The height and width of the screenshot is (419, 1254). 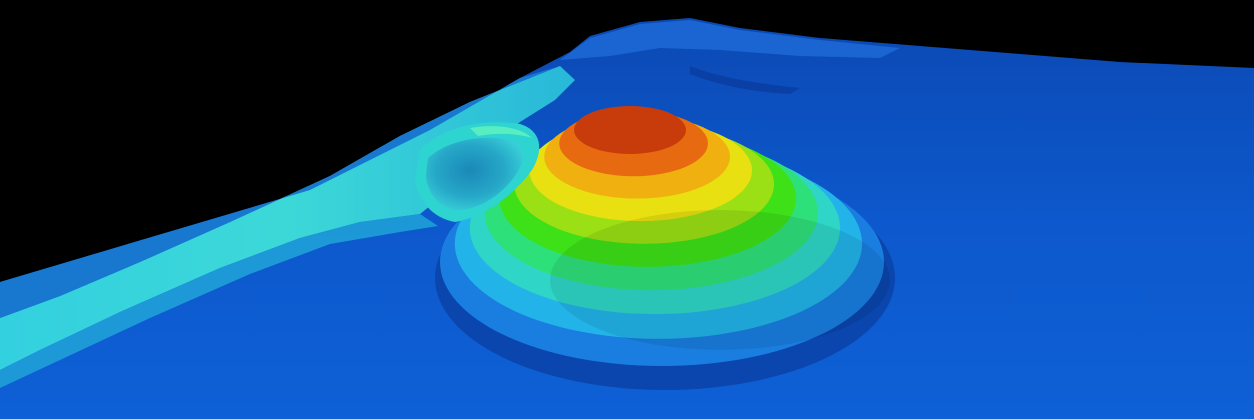 What do you see at coordinates (475, 174) in the screenshot?
I see `crater-bowl` at bounding box center [475, 174].